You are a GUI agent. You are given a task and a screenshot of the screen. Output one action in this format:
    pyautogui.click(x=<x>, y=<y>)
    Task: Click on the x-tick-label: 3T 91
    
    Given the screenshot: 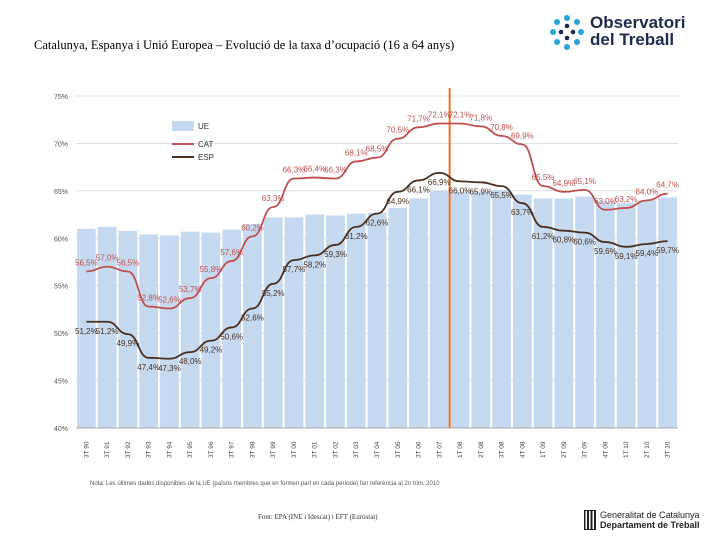 What is the action you would take?
    pyautogui.click(x=107, y=449)
    